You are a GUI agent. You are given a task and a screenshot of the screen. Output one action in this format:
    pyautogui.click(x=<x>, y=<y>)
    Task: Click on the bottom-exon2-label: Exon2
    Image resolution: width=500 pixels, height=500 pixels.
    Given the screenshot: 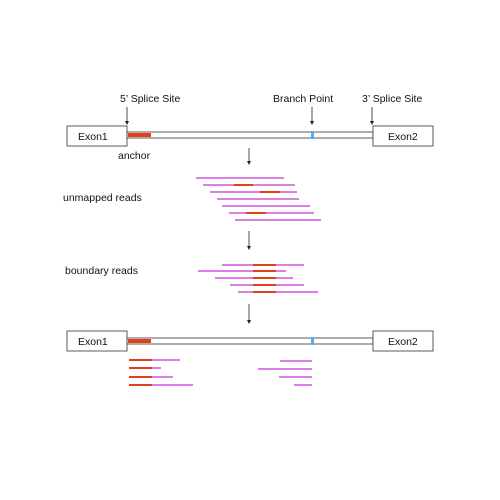 What is the action you would take?
    pyautogui.click(x=403, y=342)
    